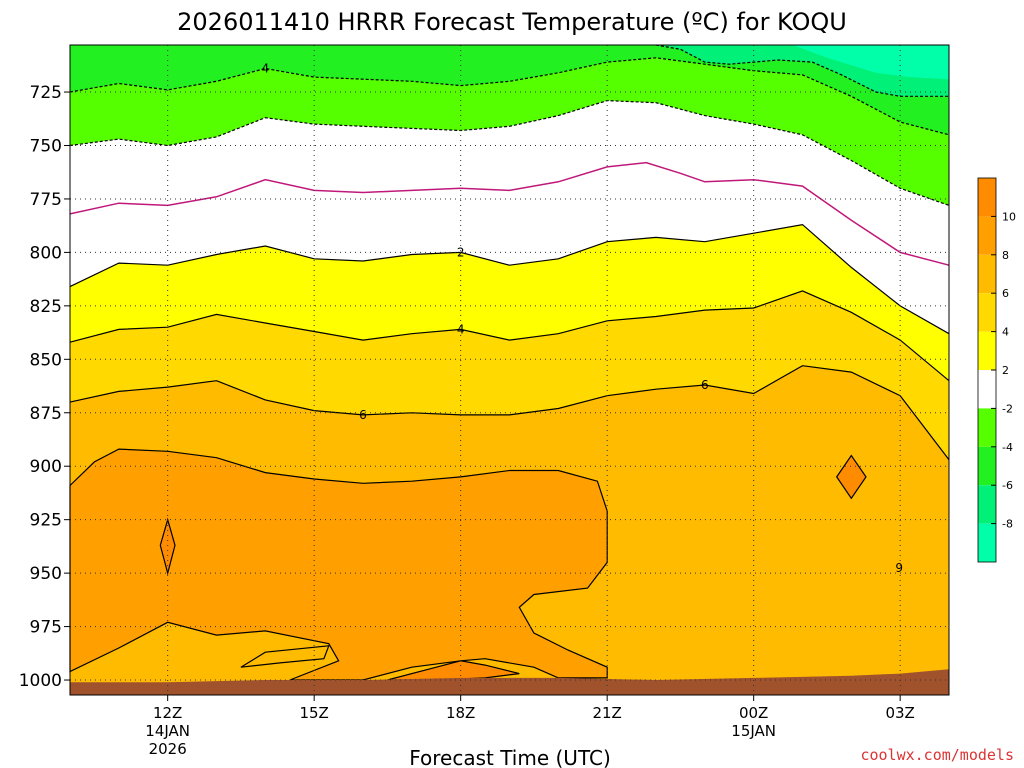 Image resolution: width=1024 pixels, height=768 pixels. Describe the element at coordinates (46, 521) in the screenshot. I see `y-tick-label: 925` at that location.